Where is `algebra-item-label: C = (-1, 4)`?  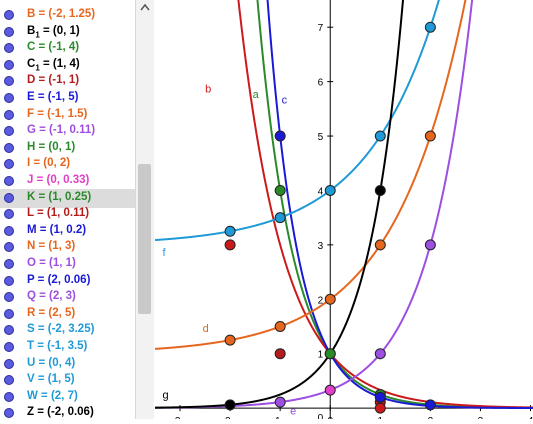 algebra-item-label: C = (-1, 4) is located at coordinates (53, 47).